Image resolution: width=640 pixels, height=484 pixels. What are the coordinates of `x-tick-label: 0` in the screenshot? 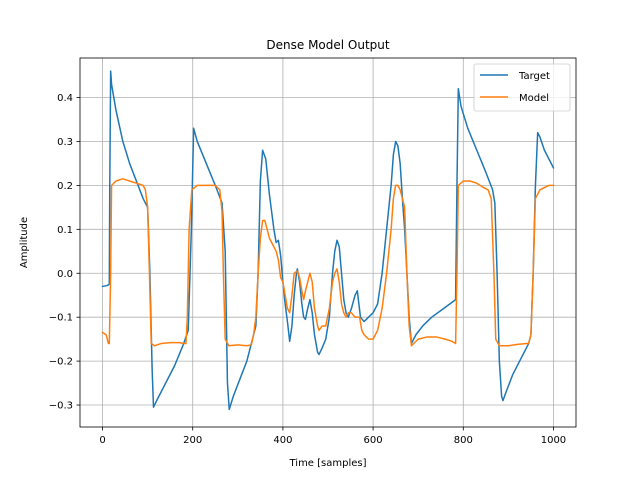 It's located at (102, 440).